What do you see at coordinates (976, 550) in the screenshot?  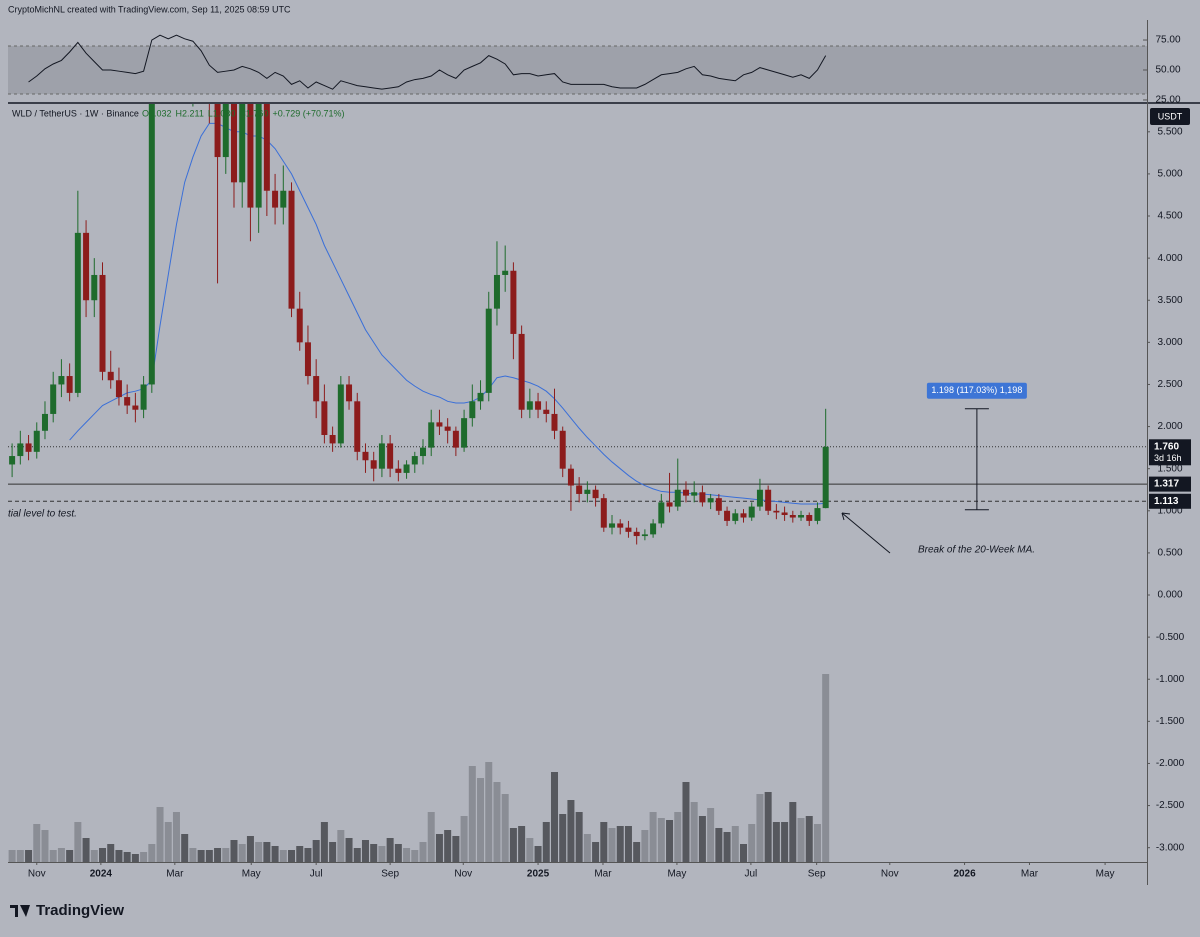 I see `annotation: Break of the 20-Week MA.` at bounding box center [976, 550].